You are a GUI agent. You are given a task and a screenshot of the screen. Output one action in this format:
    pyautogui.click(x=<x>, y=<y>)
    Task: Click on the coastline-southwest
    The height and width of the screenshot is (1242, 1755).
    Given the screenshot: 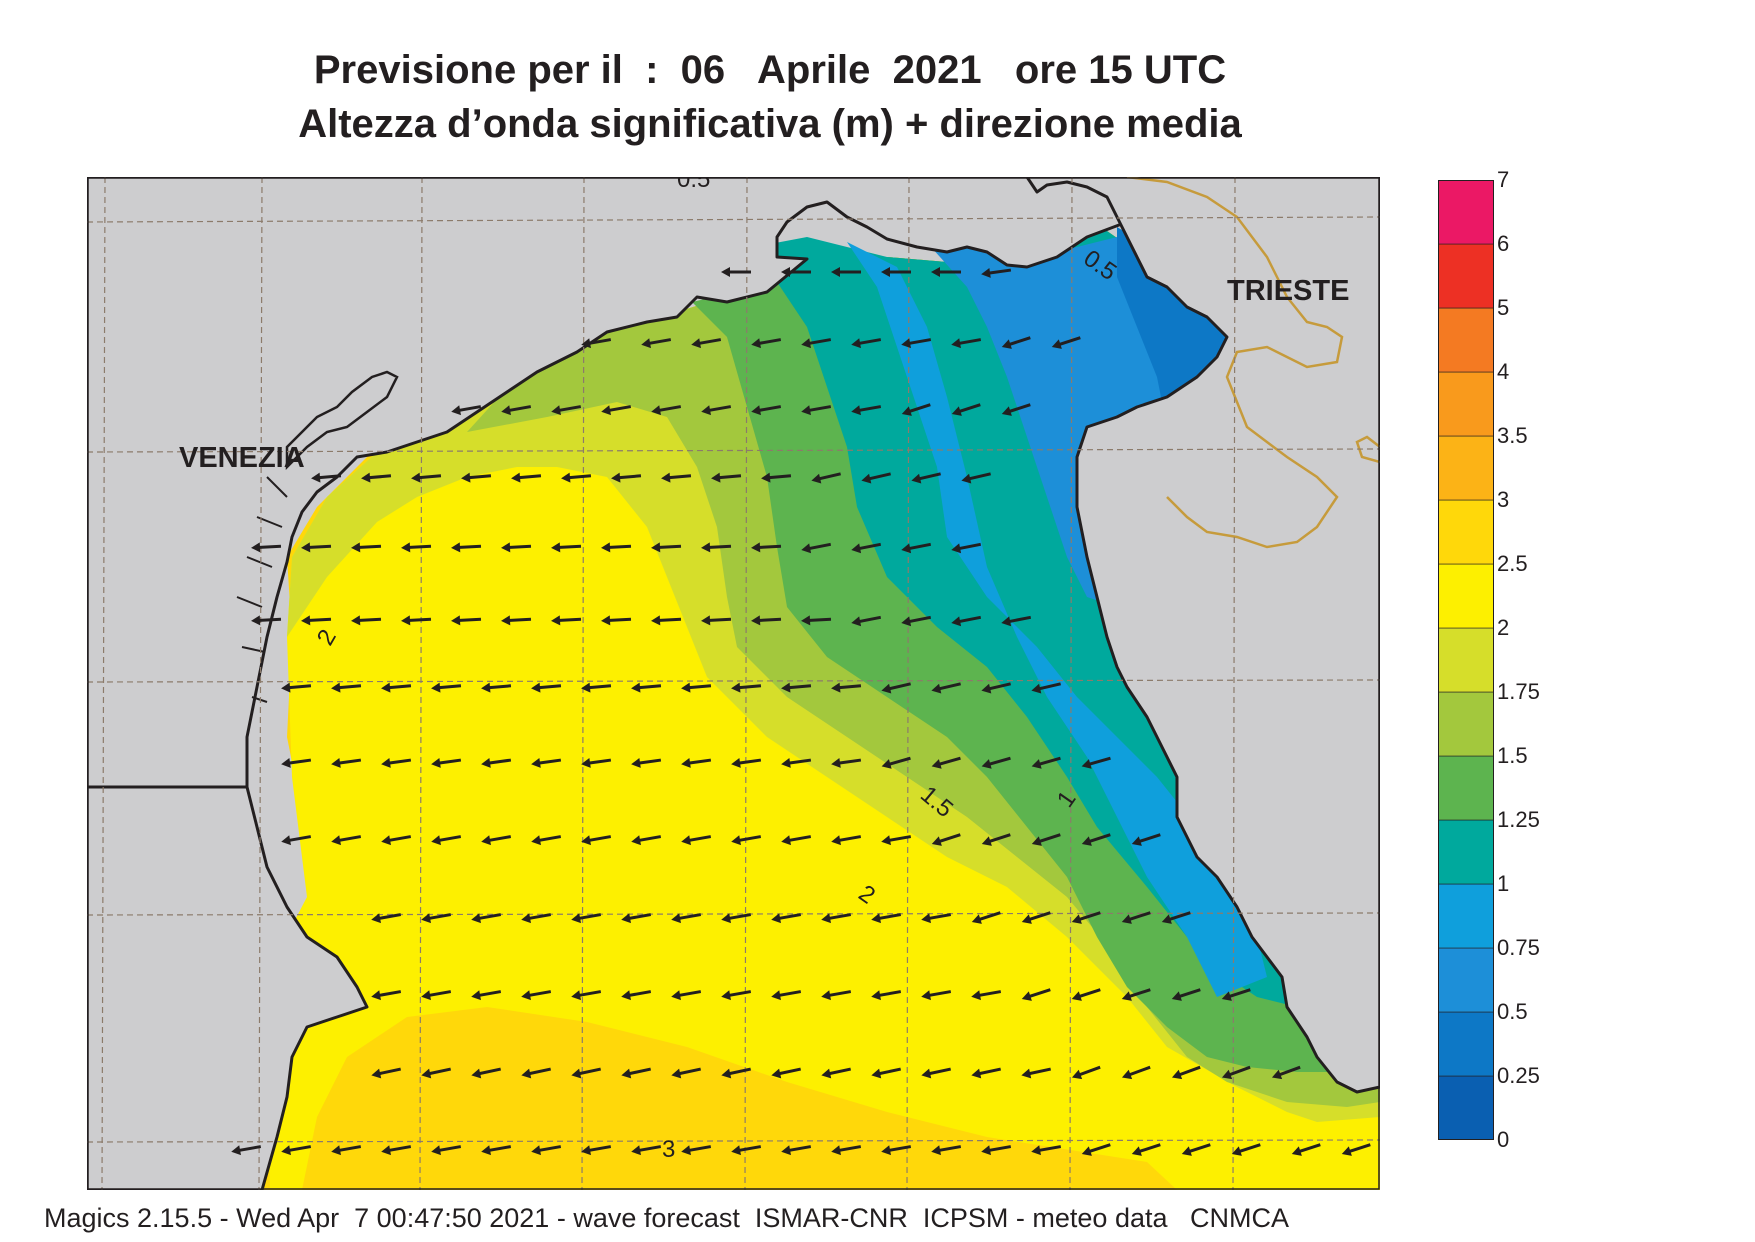 What is the action you would take?
    pyautogui.click(x=228, y=987)
    